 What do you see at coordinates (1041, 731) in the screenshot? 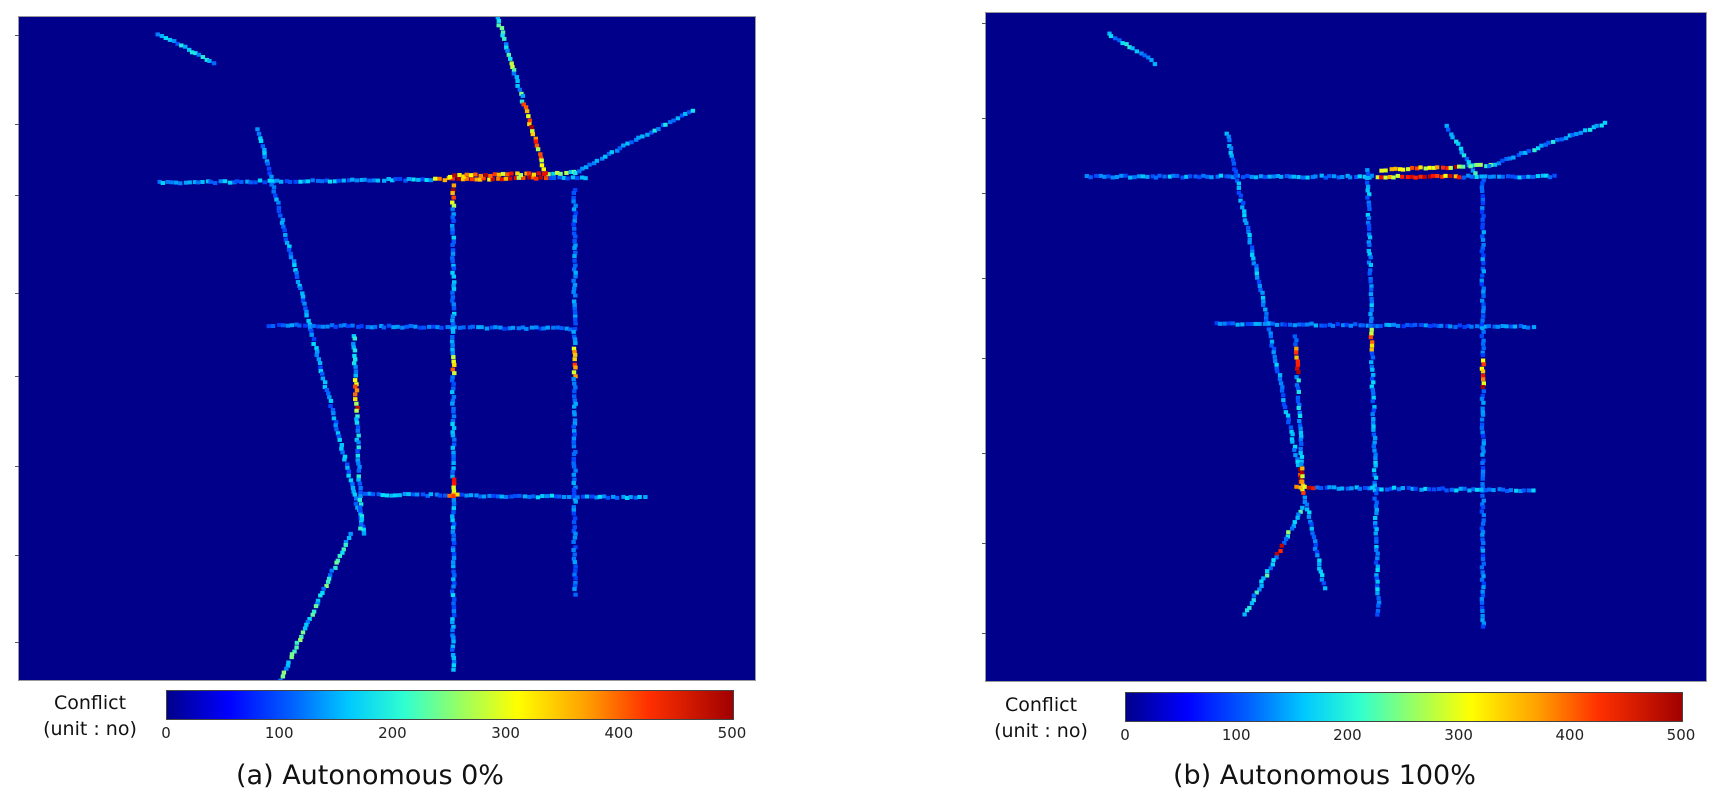
I see `colorbar-label-line2: (unit : no)` at bounding box center [1041, 731].